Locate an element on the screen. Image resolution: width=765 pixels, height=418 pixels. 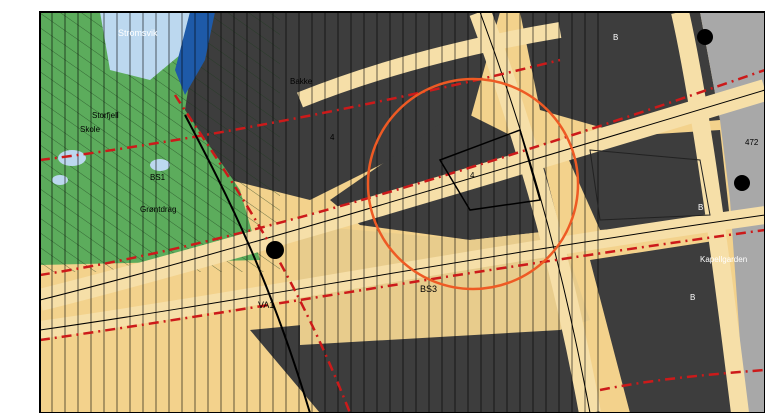
label-code-b3: B is located at coordinates (692, 297).